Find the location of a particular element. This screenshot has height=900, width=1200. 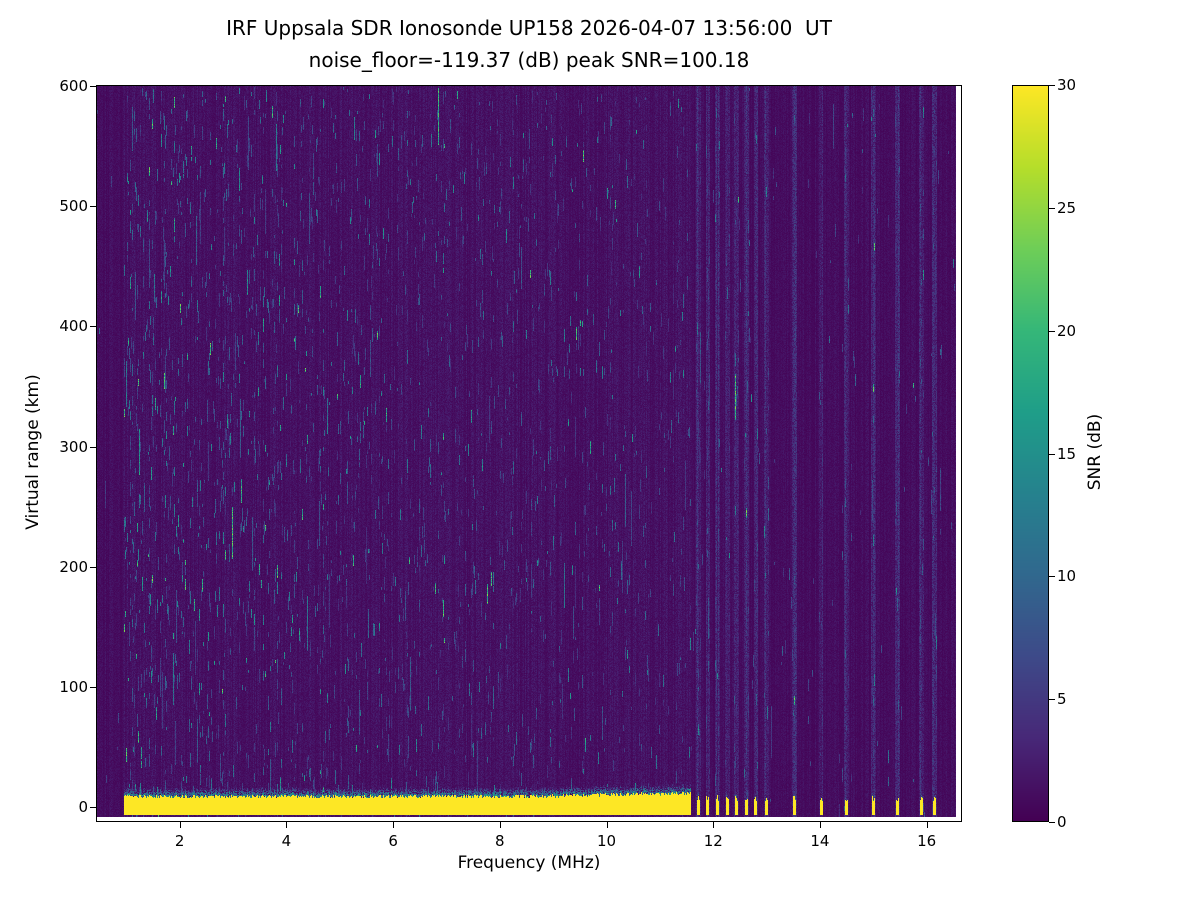

colorbar-tick-label: 30 is located at coordinates (1067, 85).